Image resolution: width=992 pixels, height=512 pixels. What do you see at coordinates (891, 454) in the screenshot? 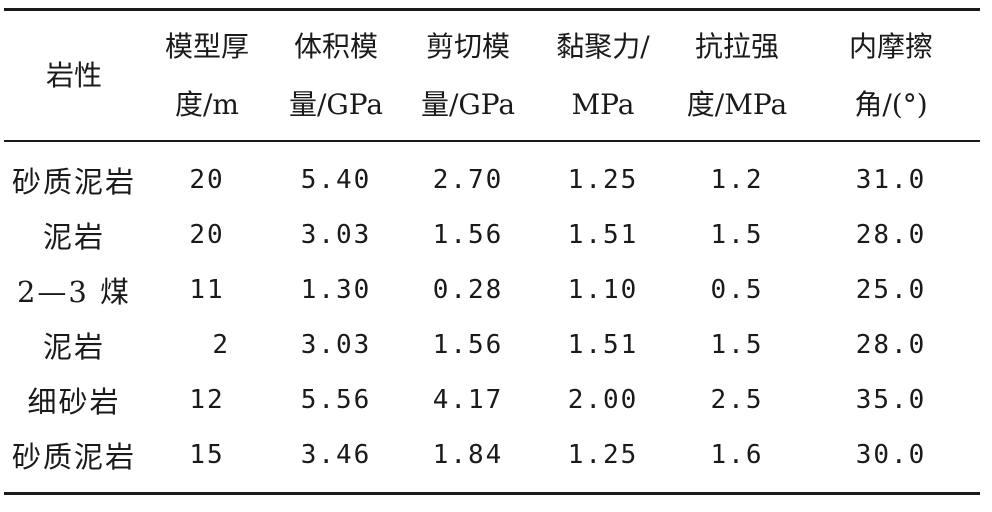
I see `cell-friction-angle: 30.0` at bounding box center [891, 454].